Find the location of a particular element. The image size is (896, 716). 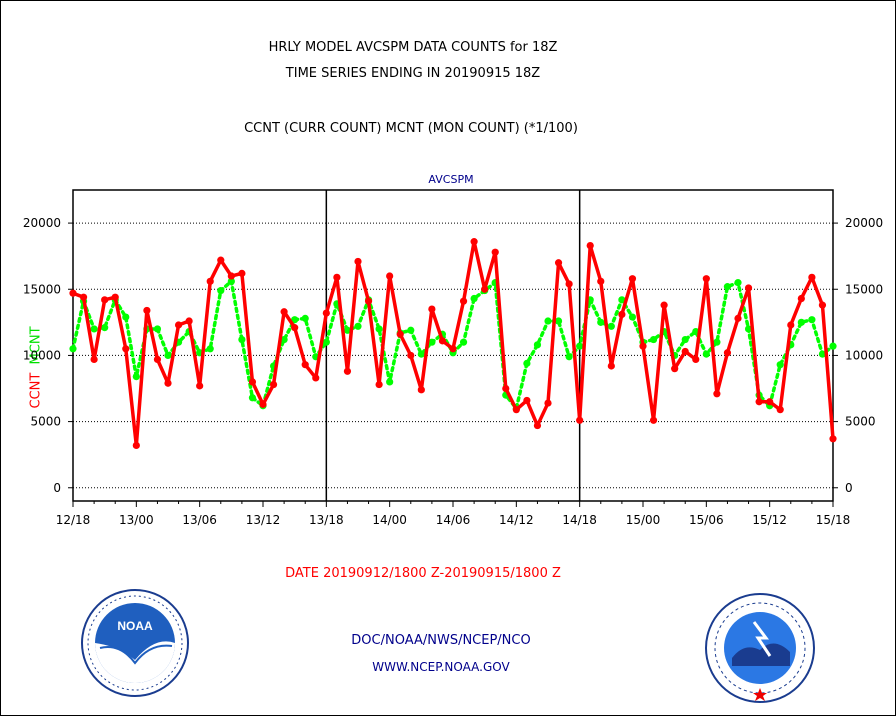

y-tick-label-right: 5000 is located at coordinates (860, 422).